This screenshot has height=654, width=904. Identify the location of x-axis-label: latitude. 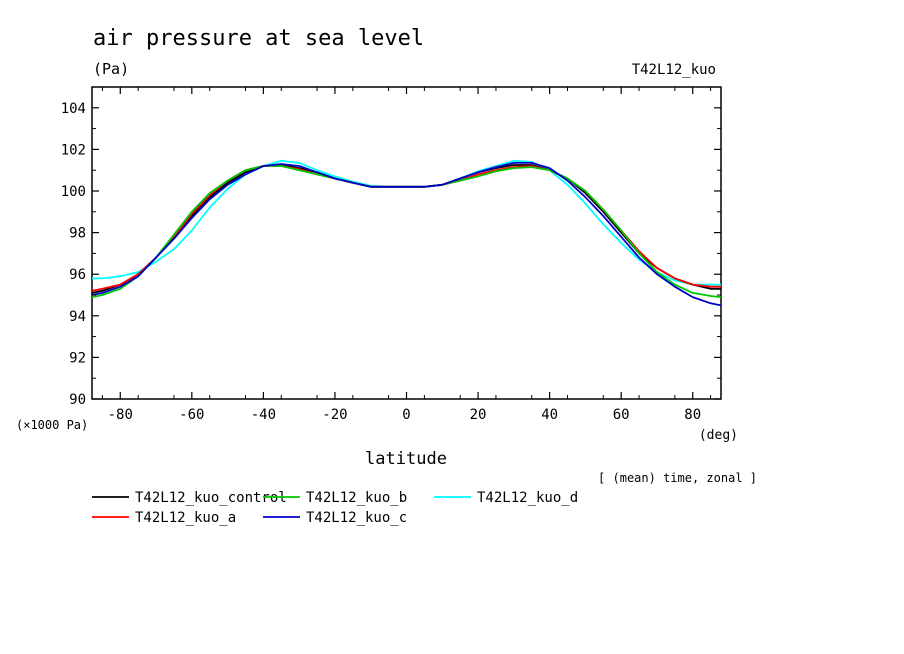
(406, 459).